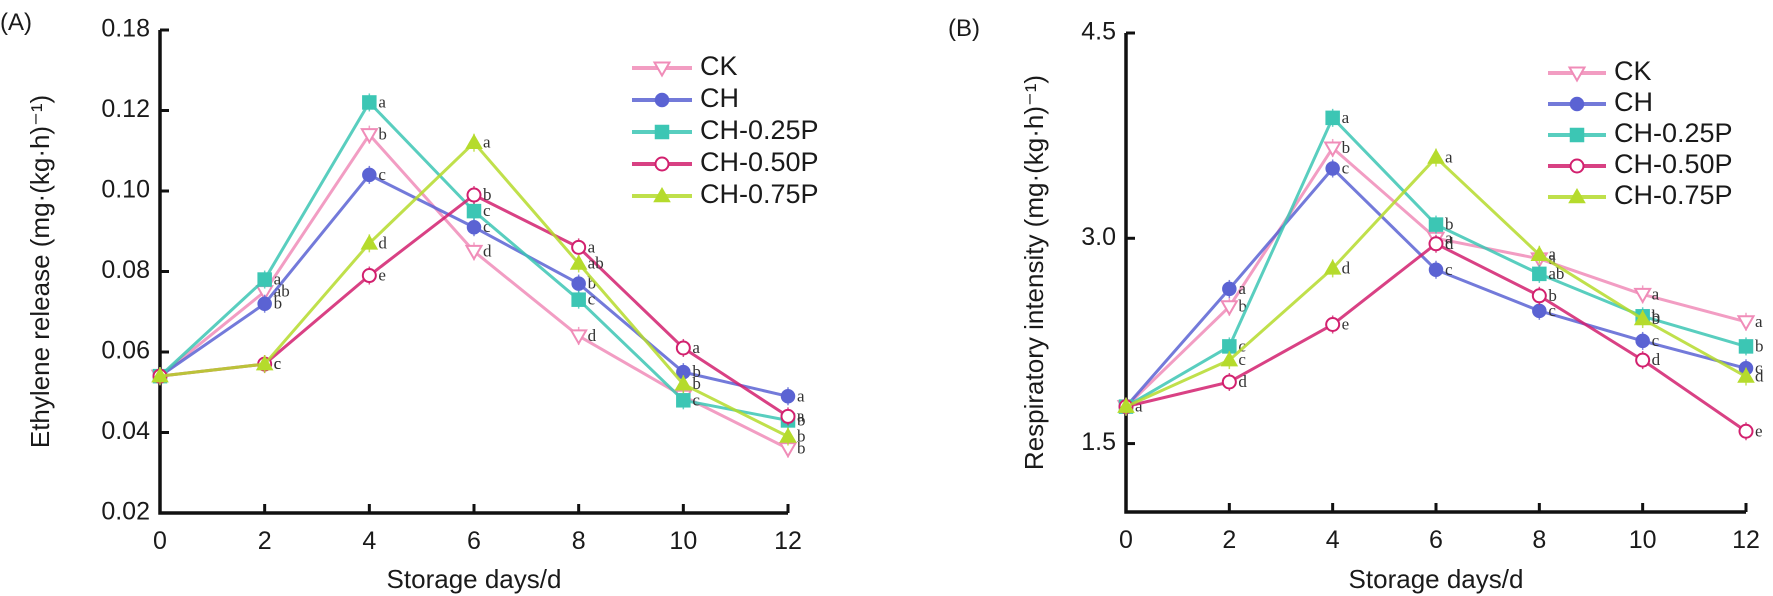 Image resolution: width=1773 pixels, height=596 pixels. What do you see at coordinates (1673, 164) in the screenshot?
I see `legend-label: CH-0.50P` at bounding box center [1673, 164].